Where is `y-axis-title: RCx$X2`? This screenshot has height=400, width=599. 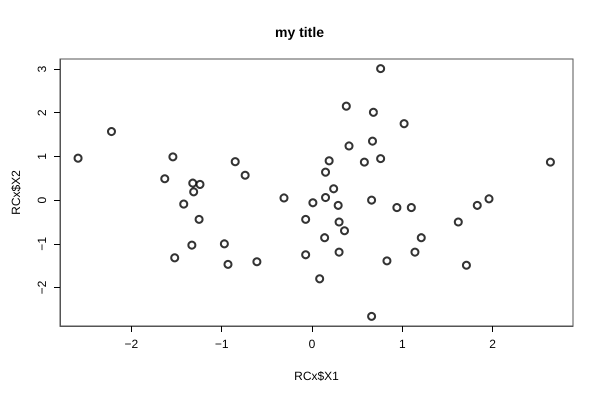 y-axis-title: RCx$X2 is located at coordinates (16, 192).